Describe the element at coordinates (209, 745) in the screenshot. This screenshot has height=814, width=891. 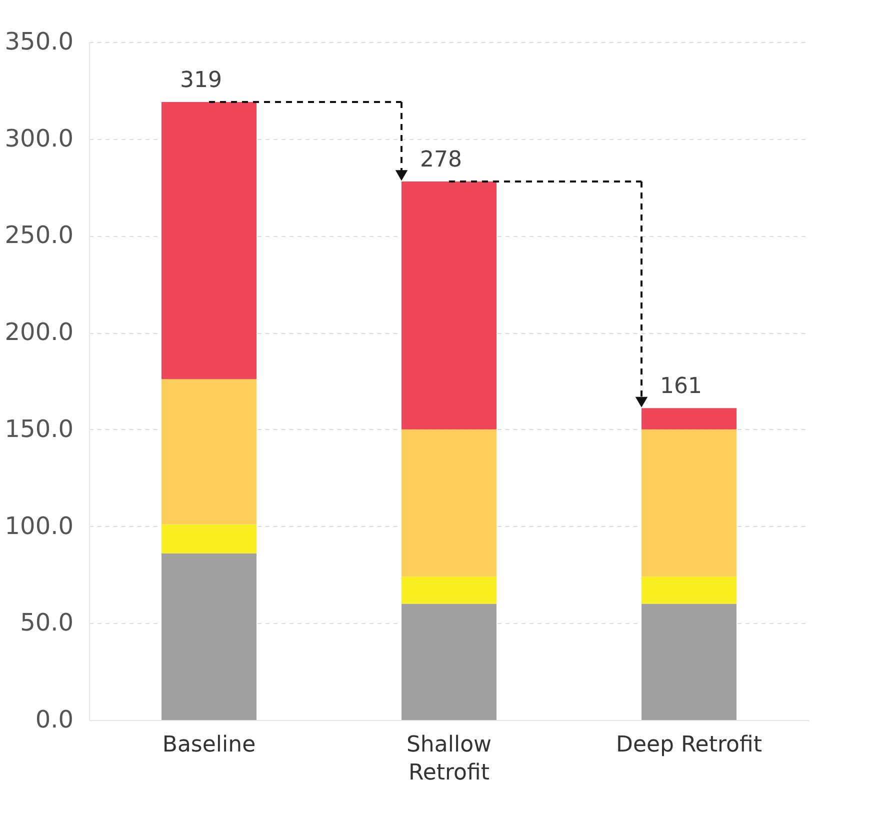
I see `x-tick-label: Baseline` at that location.